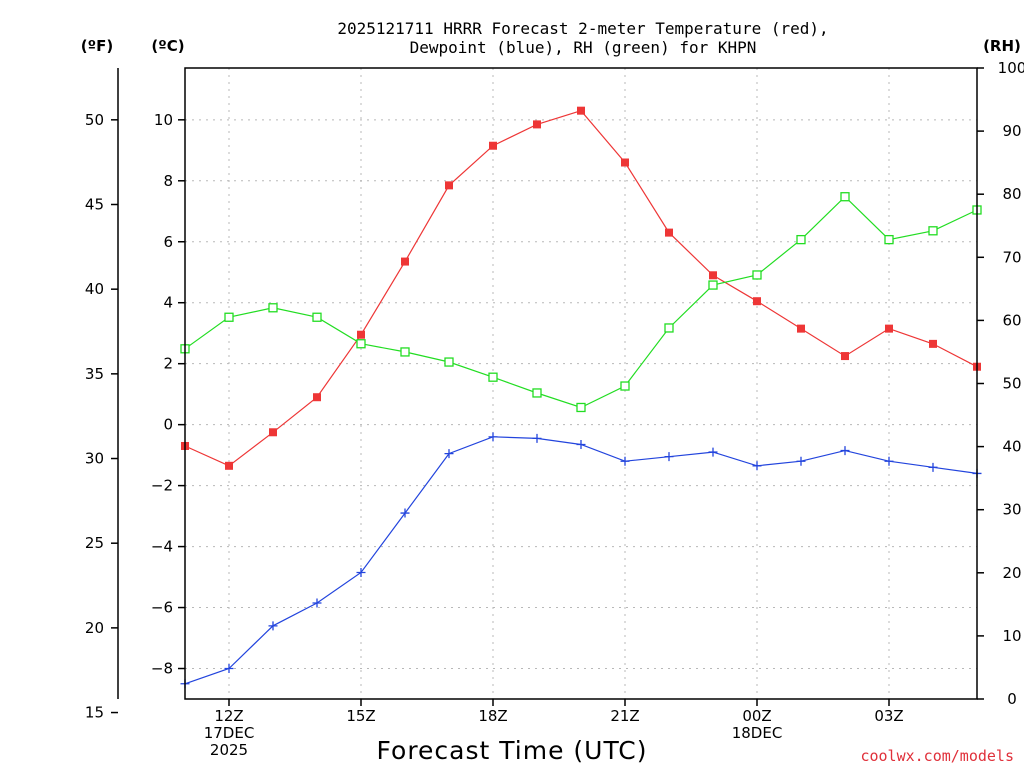 This screenshot has width=1024, height=768. I want to click on fahrenheit-unit-label: (ºF), so click(97, 46).